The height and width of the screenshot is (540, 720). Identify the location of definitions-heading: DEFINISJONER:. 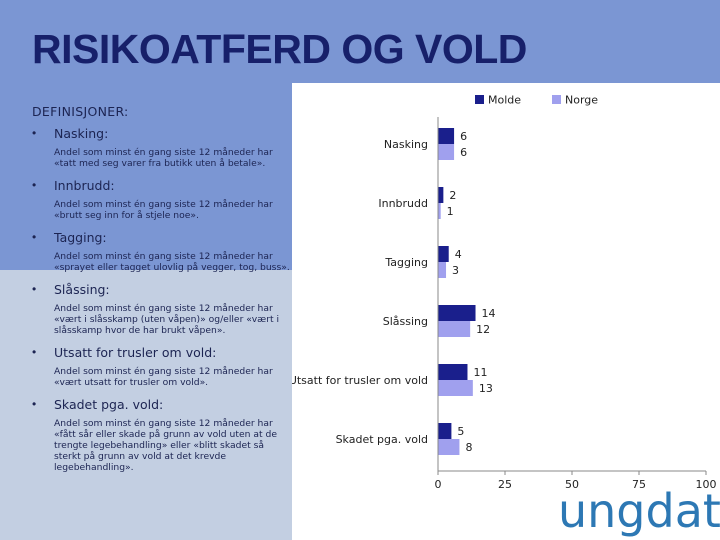
(80, 111).